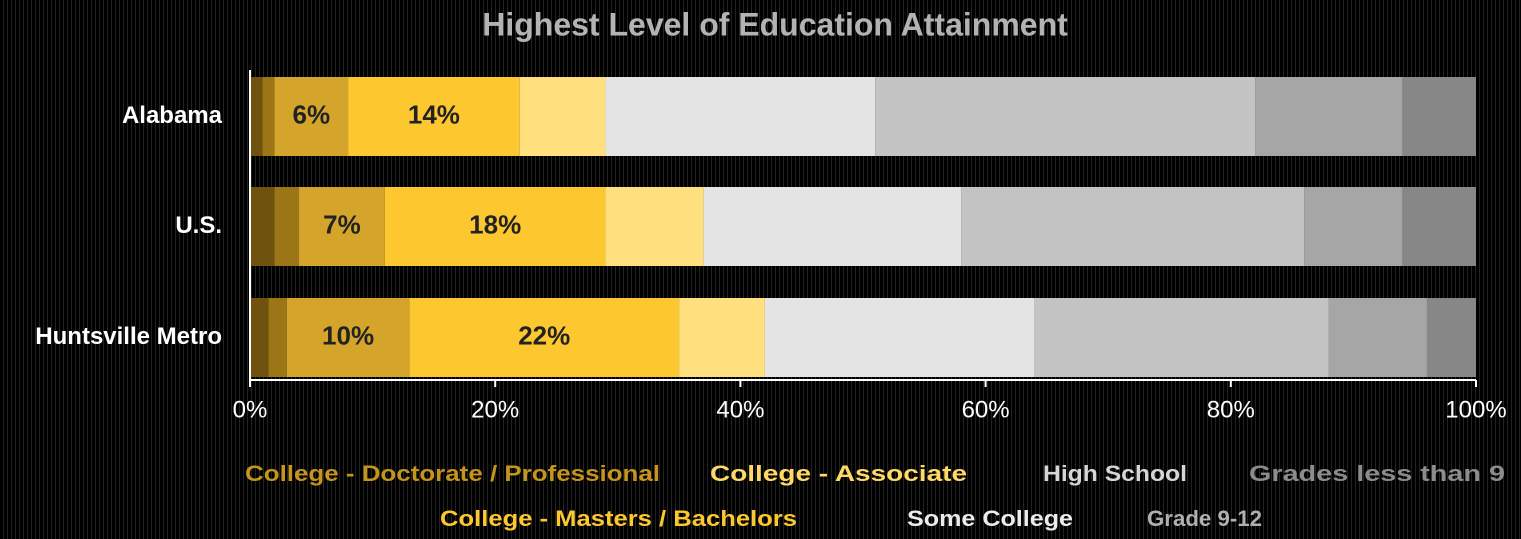  I want to click on x-tick-label: 80%, so click(1231, 409).